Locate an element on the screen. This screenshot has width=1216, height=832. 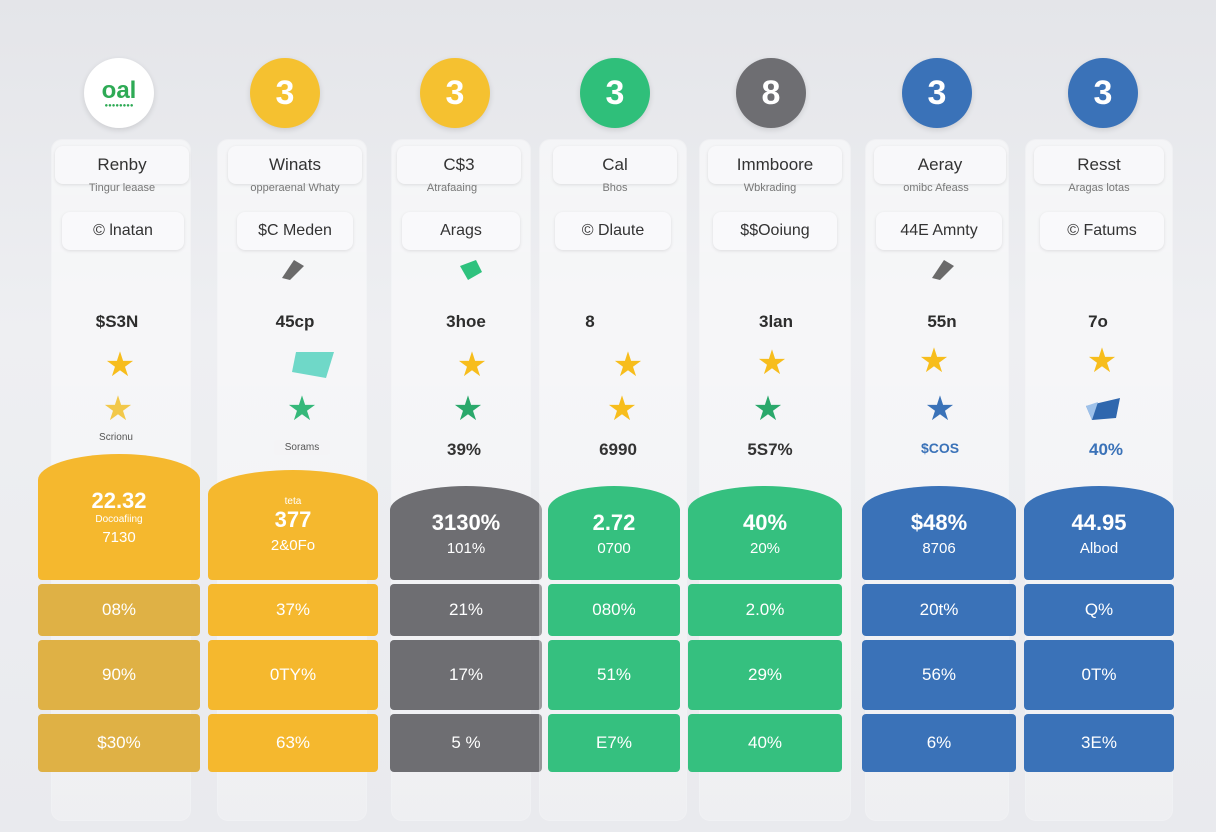
percent-row: 40% is located at coordinates (765, 743).